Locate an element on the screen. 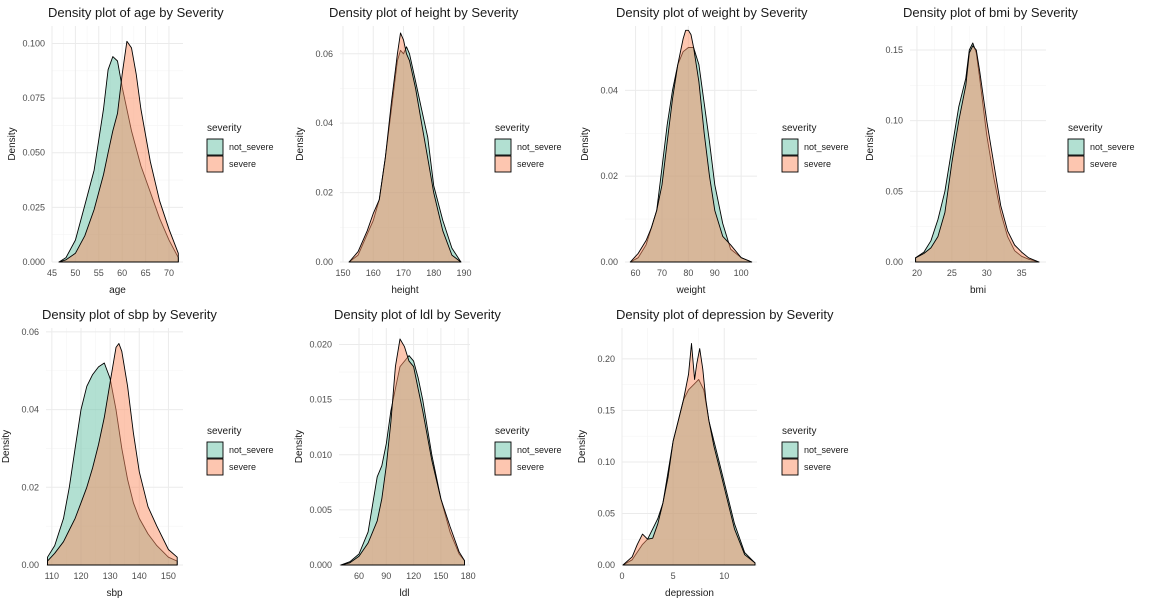 This screenshot has width=1149, height=606. chart-title: Density plot of weight by Severity is located at coordinates (712, 12).